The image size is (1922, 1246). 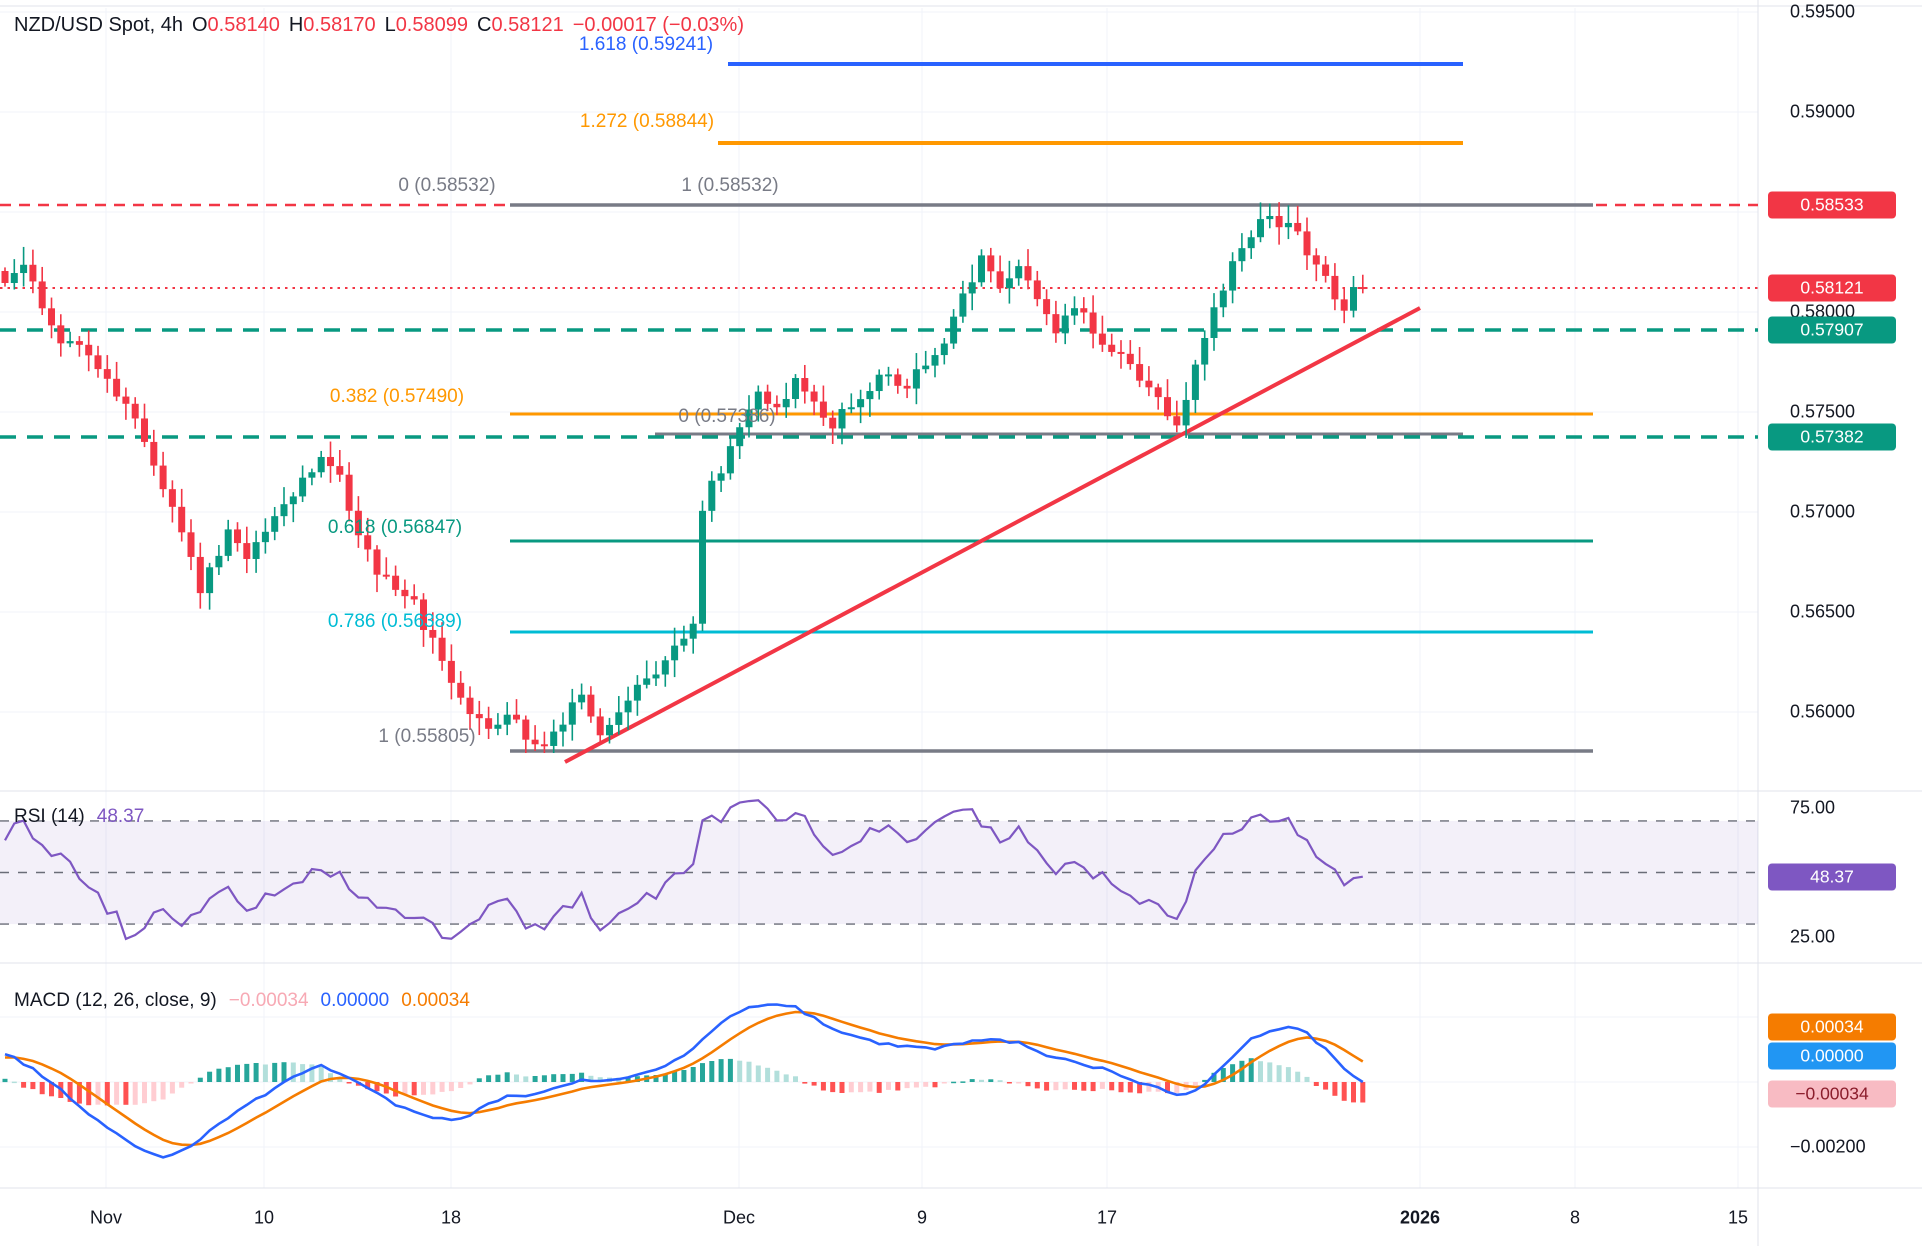 I want to click on macd-title: MACD (12, 26, close, 9), so click(x=115, y=1000).